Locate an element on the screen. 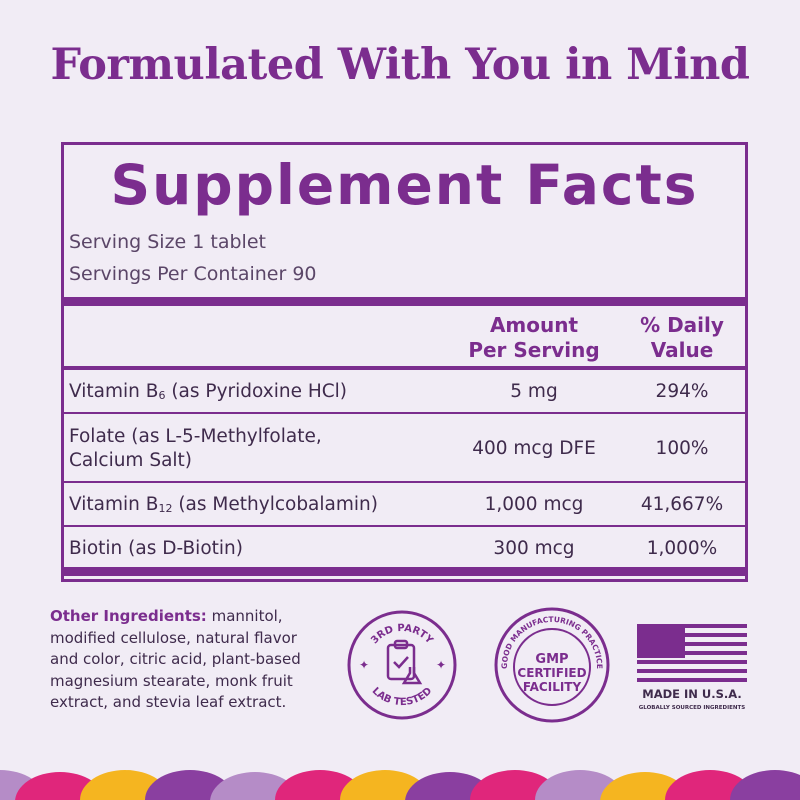 This screenshot has height=800, width=800. facts-title: Supplement Facts is located at coordinates (404, 185).